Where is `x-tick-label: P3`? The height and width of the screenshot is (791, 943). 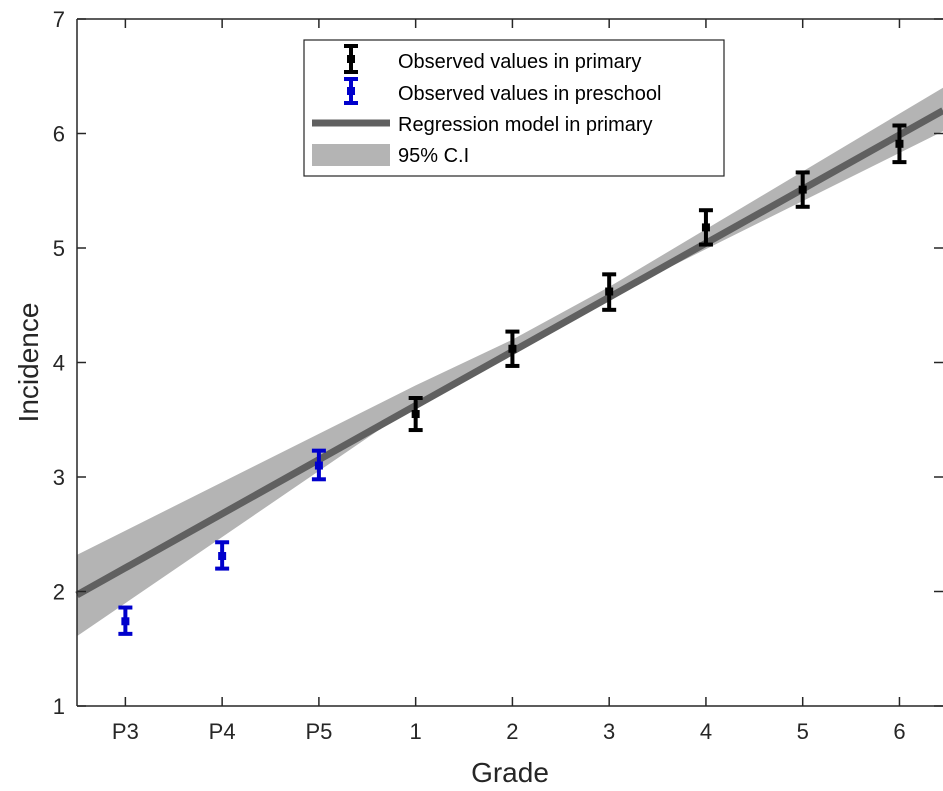 x-tick-label: P3 is located at coordinates (125, 731).